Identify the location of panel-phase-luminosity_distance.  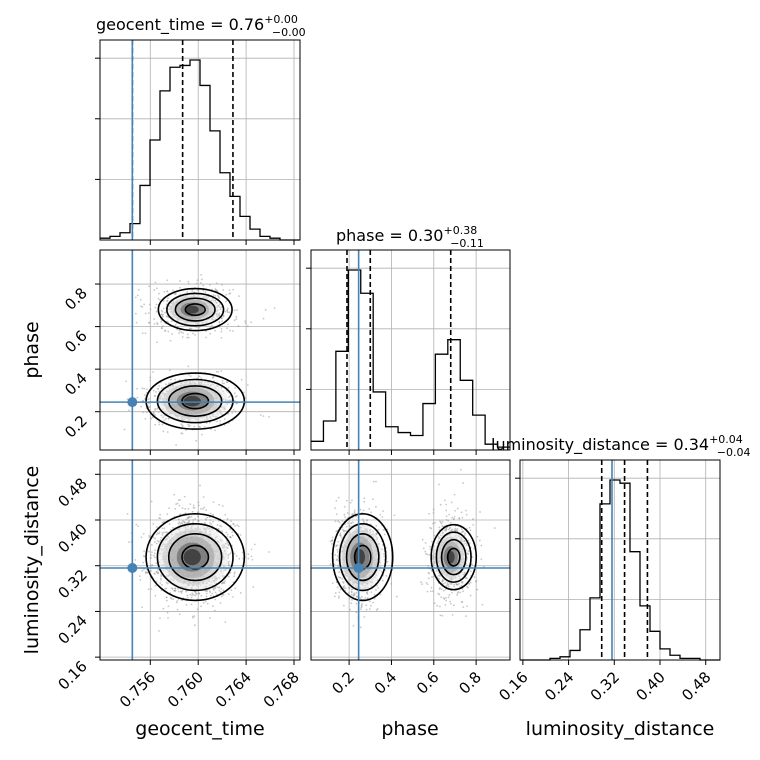
(410, 562).